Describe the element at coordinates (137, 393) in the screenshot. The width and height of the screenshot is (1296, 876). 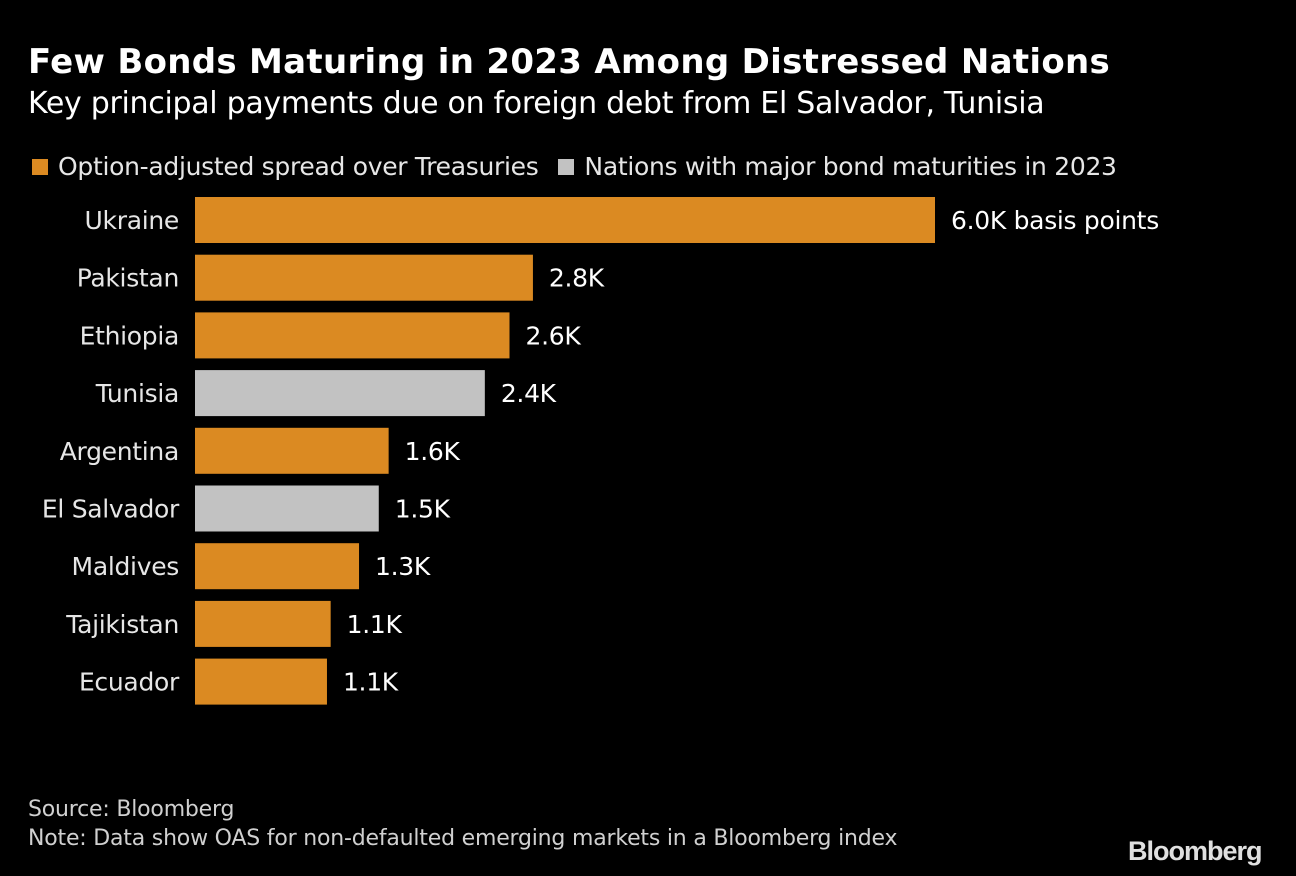
I see `category-label: Tunisia` at that location.